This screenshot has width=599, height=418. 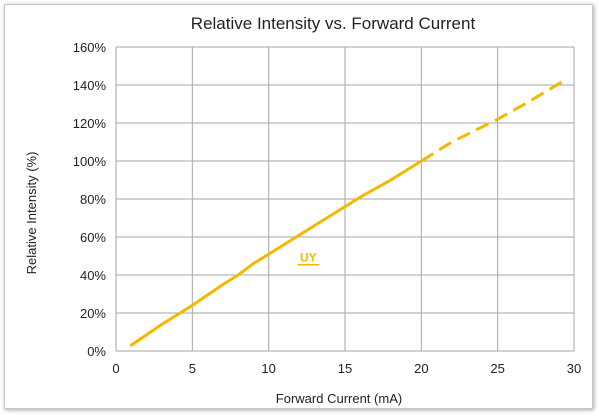 What do you see at coordinates (93, 275) in the screenshot?
I see `y-tick-label: 40%` at bounding box center [93, 275].